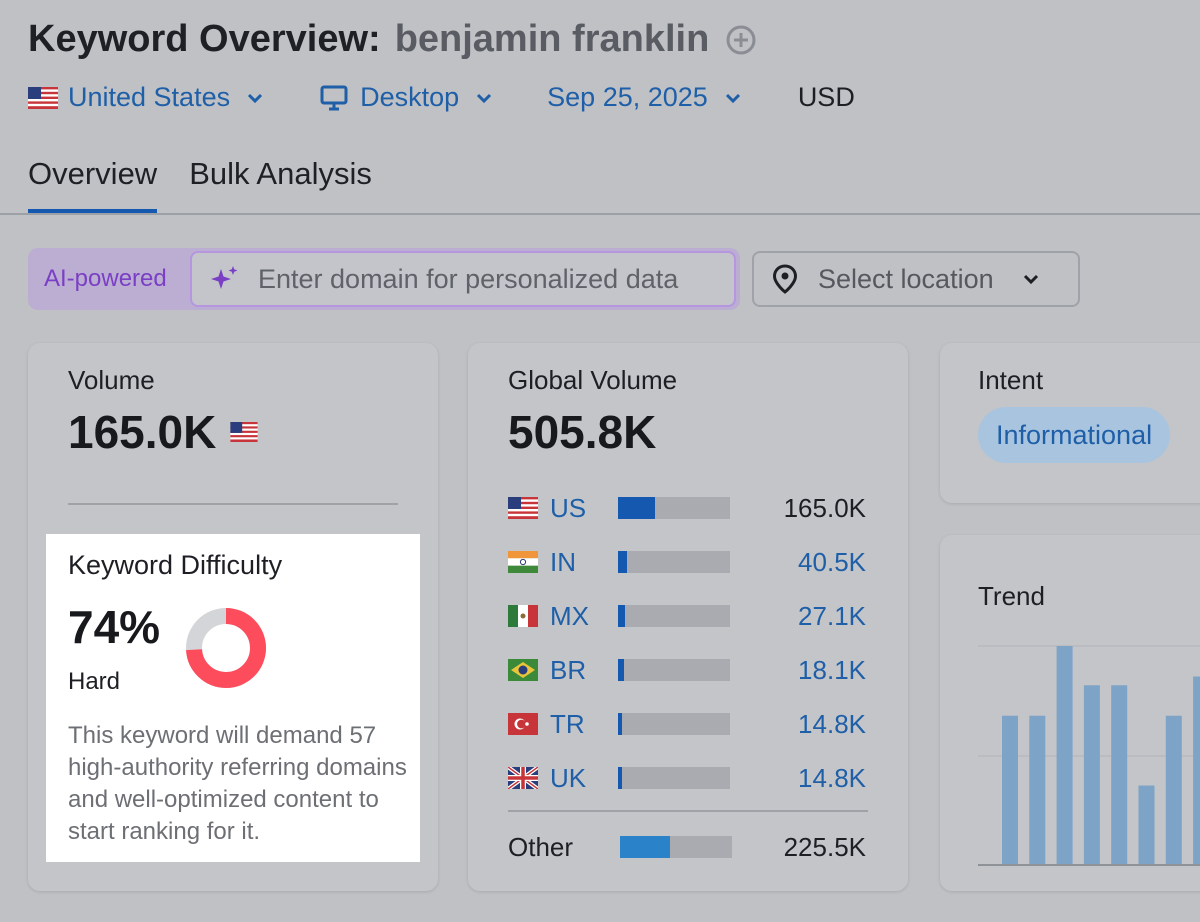 The height and width of the screenshot is (922, 1200). I want to click on country-row-other: Other 225.5K, so click(687, 847).